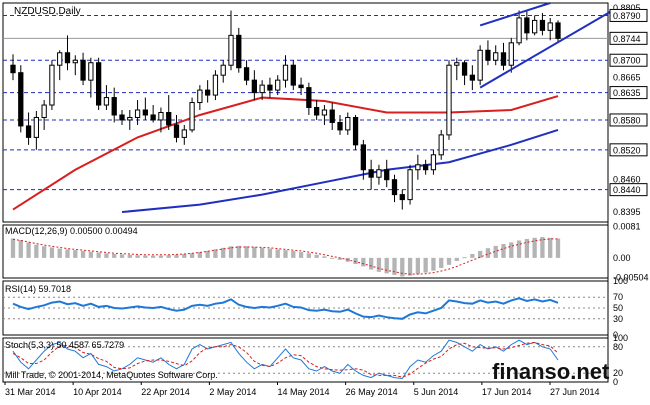  I want to click on level-label-4: 0.8520, so click(627, 150).